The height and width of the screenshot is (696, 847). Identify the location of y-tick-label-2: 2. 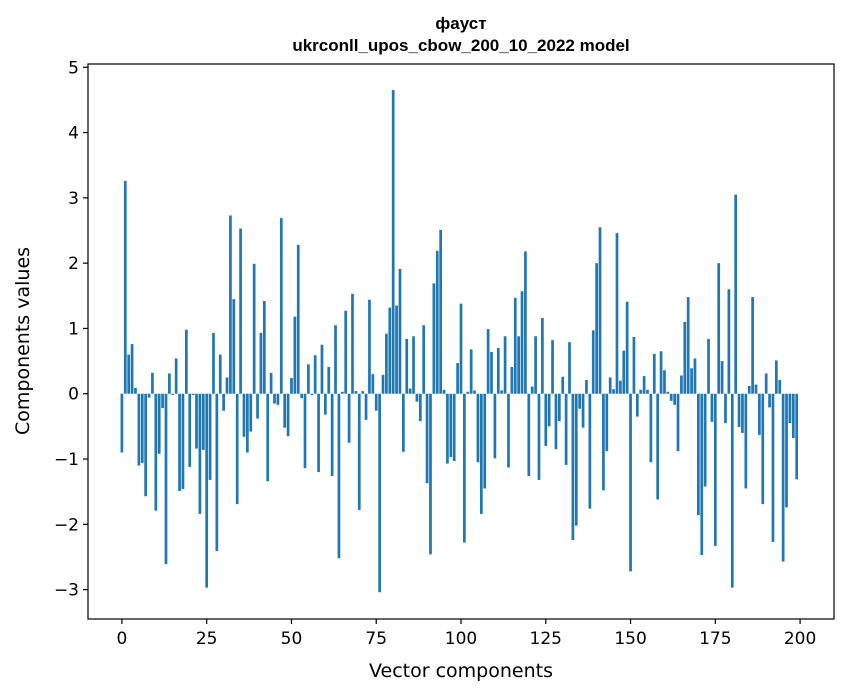
(73, 264).